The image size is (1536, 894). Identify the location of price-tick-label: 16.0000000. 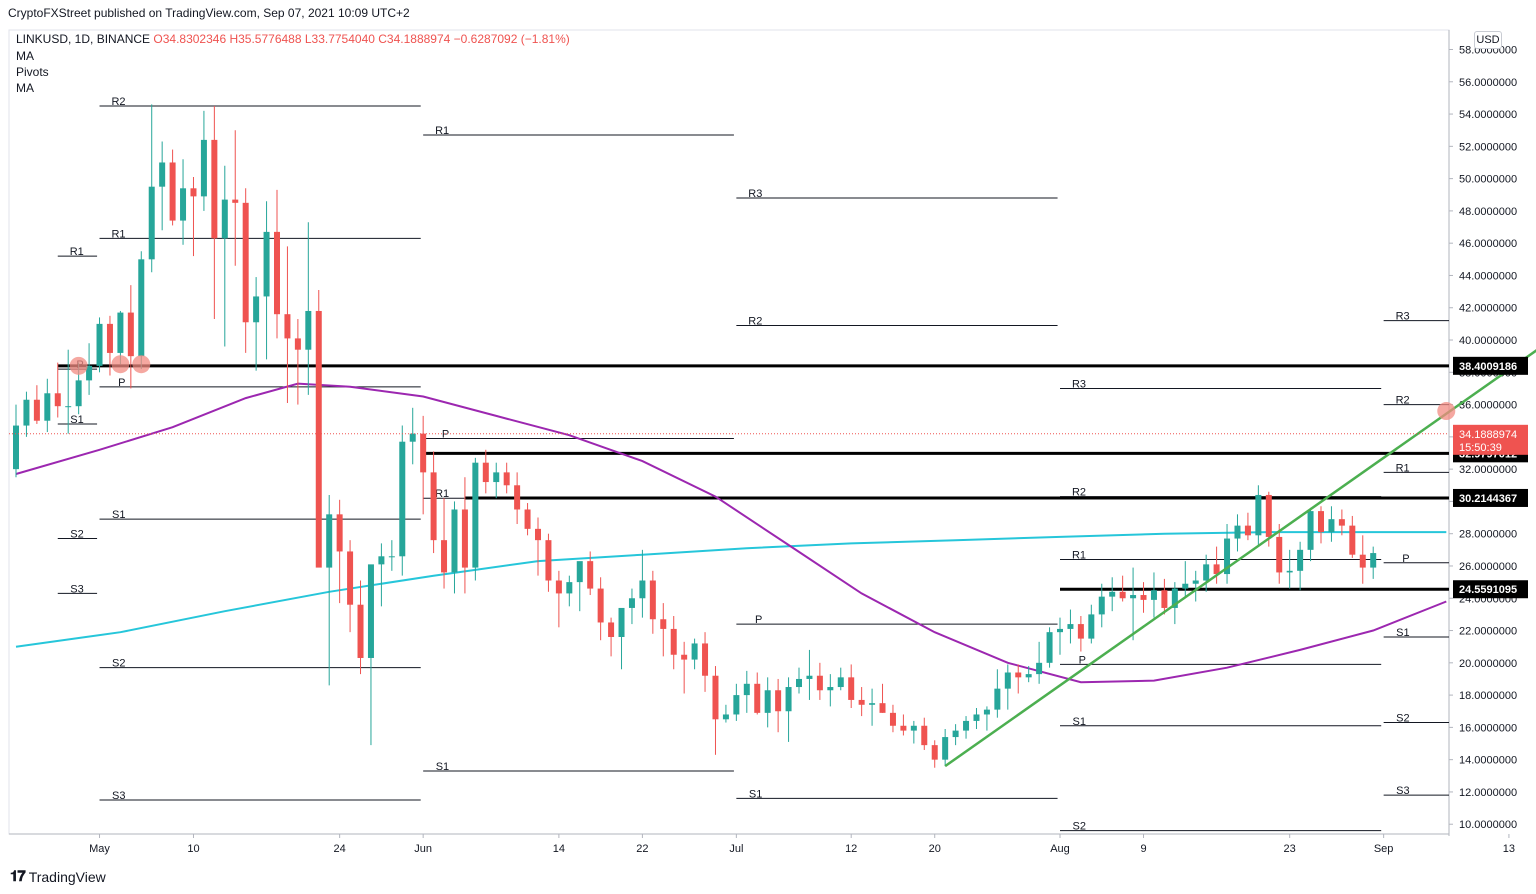
(1488, 728).